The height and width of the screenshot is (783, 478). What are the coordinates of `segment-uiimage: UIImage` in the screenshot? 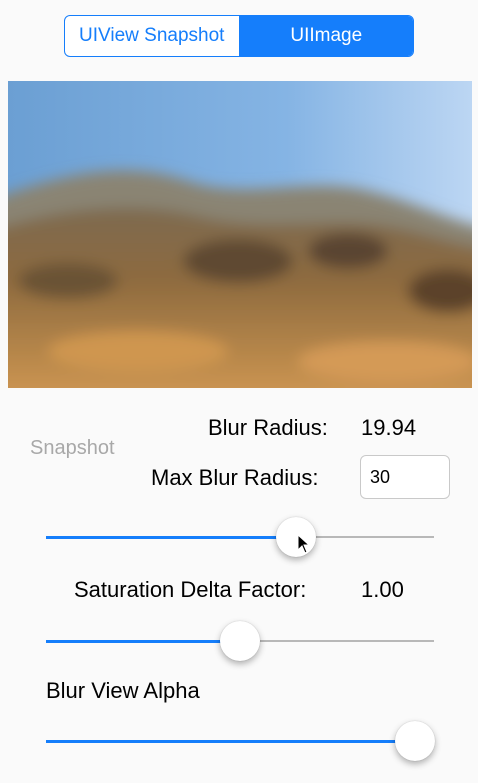 It's located at (325, 36).